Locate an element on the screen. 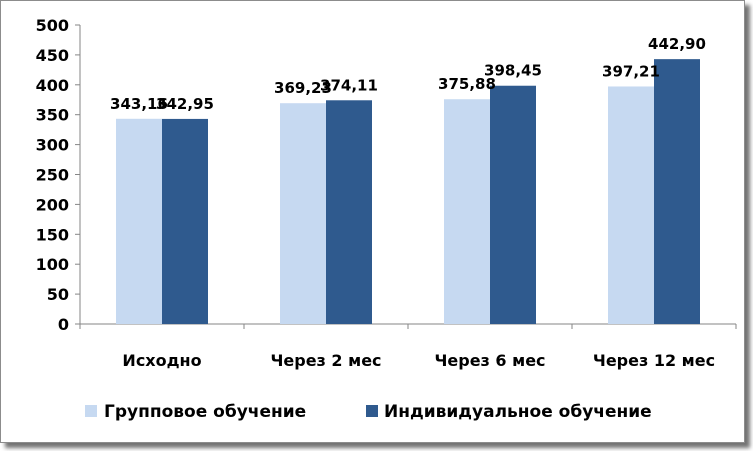  legend-label: Индивидуальное обучение is located at coordinates (518, 412).